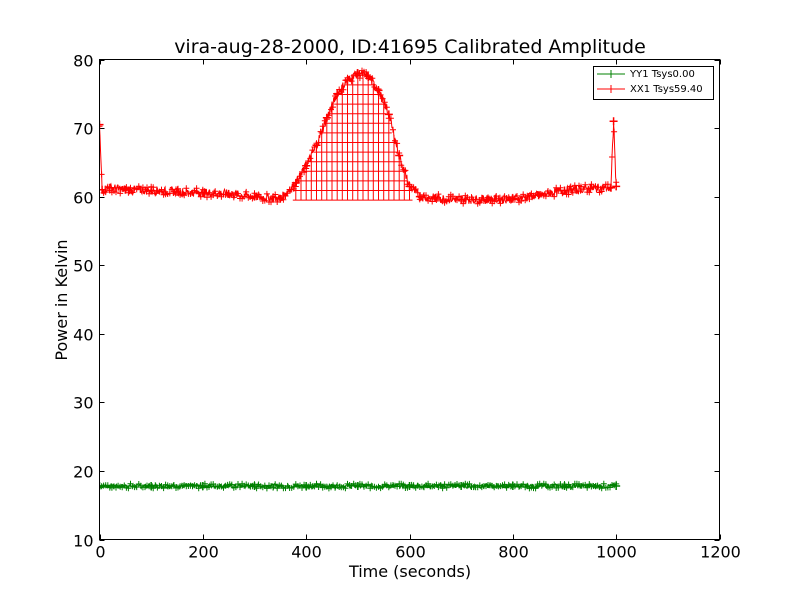 The image size is (800, 604). I want to click on x-tick-label: 800, so click(513, 552).